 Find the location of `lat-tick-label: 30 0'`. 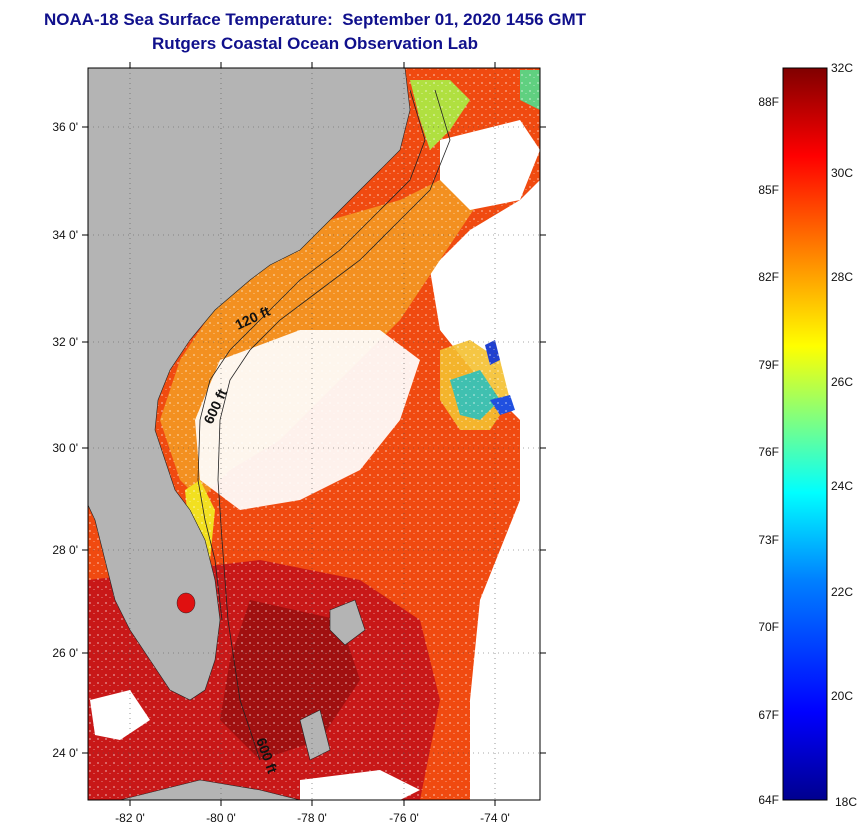

lat-tick-label: 30 0' is located at coordinates (65, 448).